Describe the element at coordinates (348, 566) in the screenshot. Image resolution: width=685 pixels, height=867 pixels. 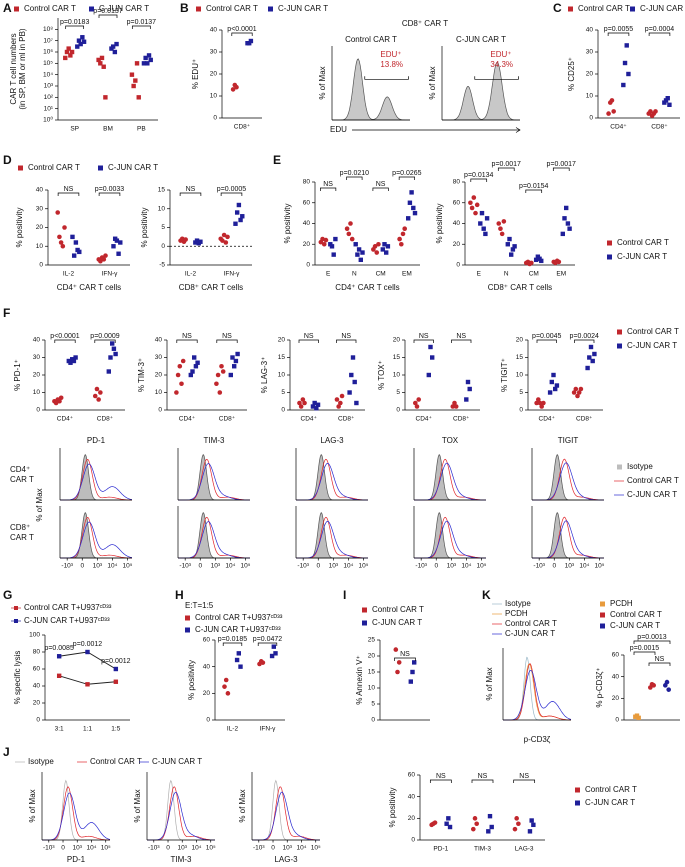
I see `x-tick-label: 10⁴` at that location.